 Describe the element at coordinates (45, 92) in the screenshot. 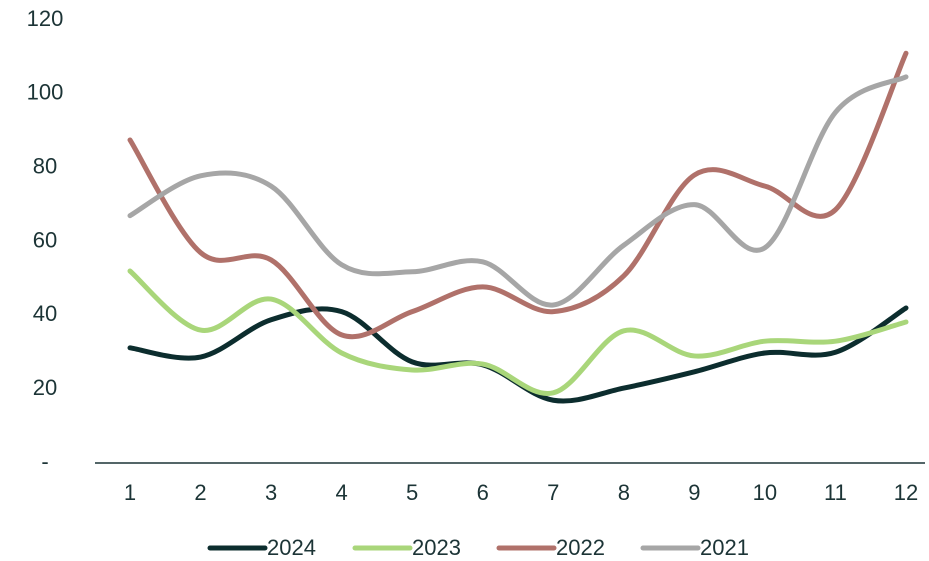

I see `y-tick-label: 100` at that location.